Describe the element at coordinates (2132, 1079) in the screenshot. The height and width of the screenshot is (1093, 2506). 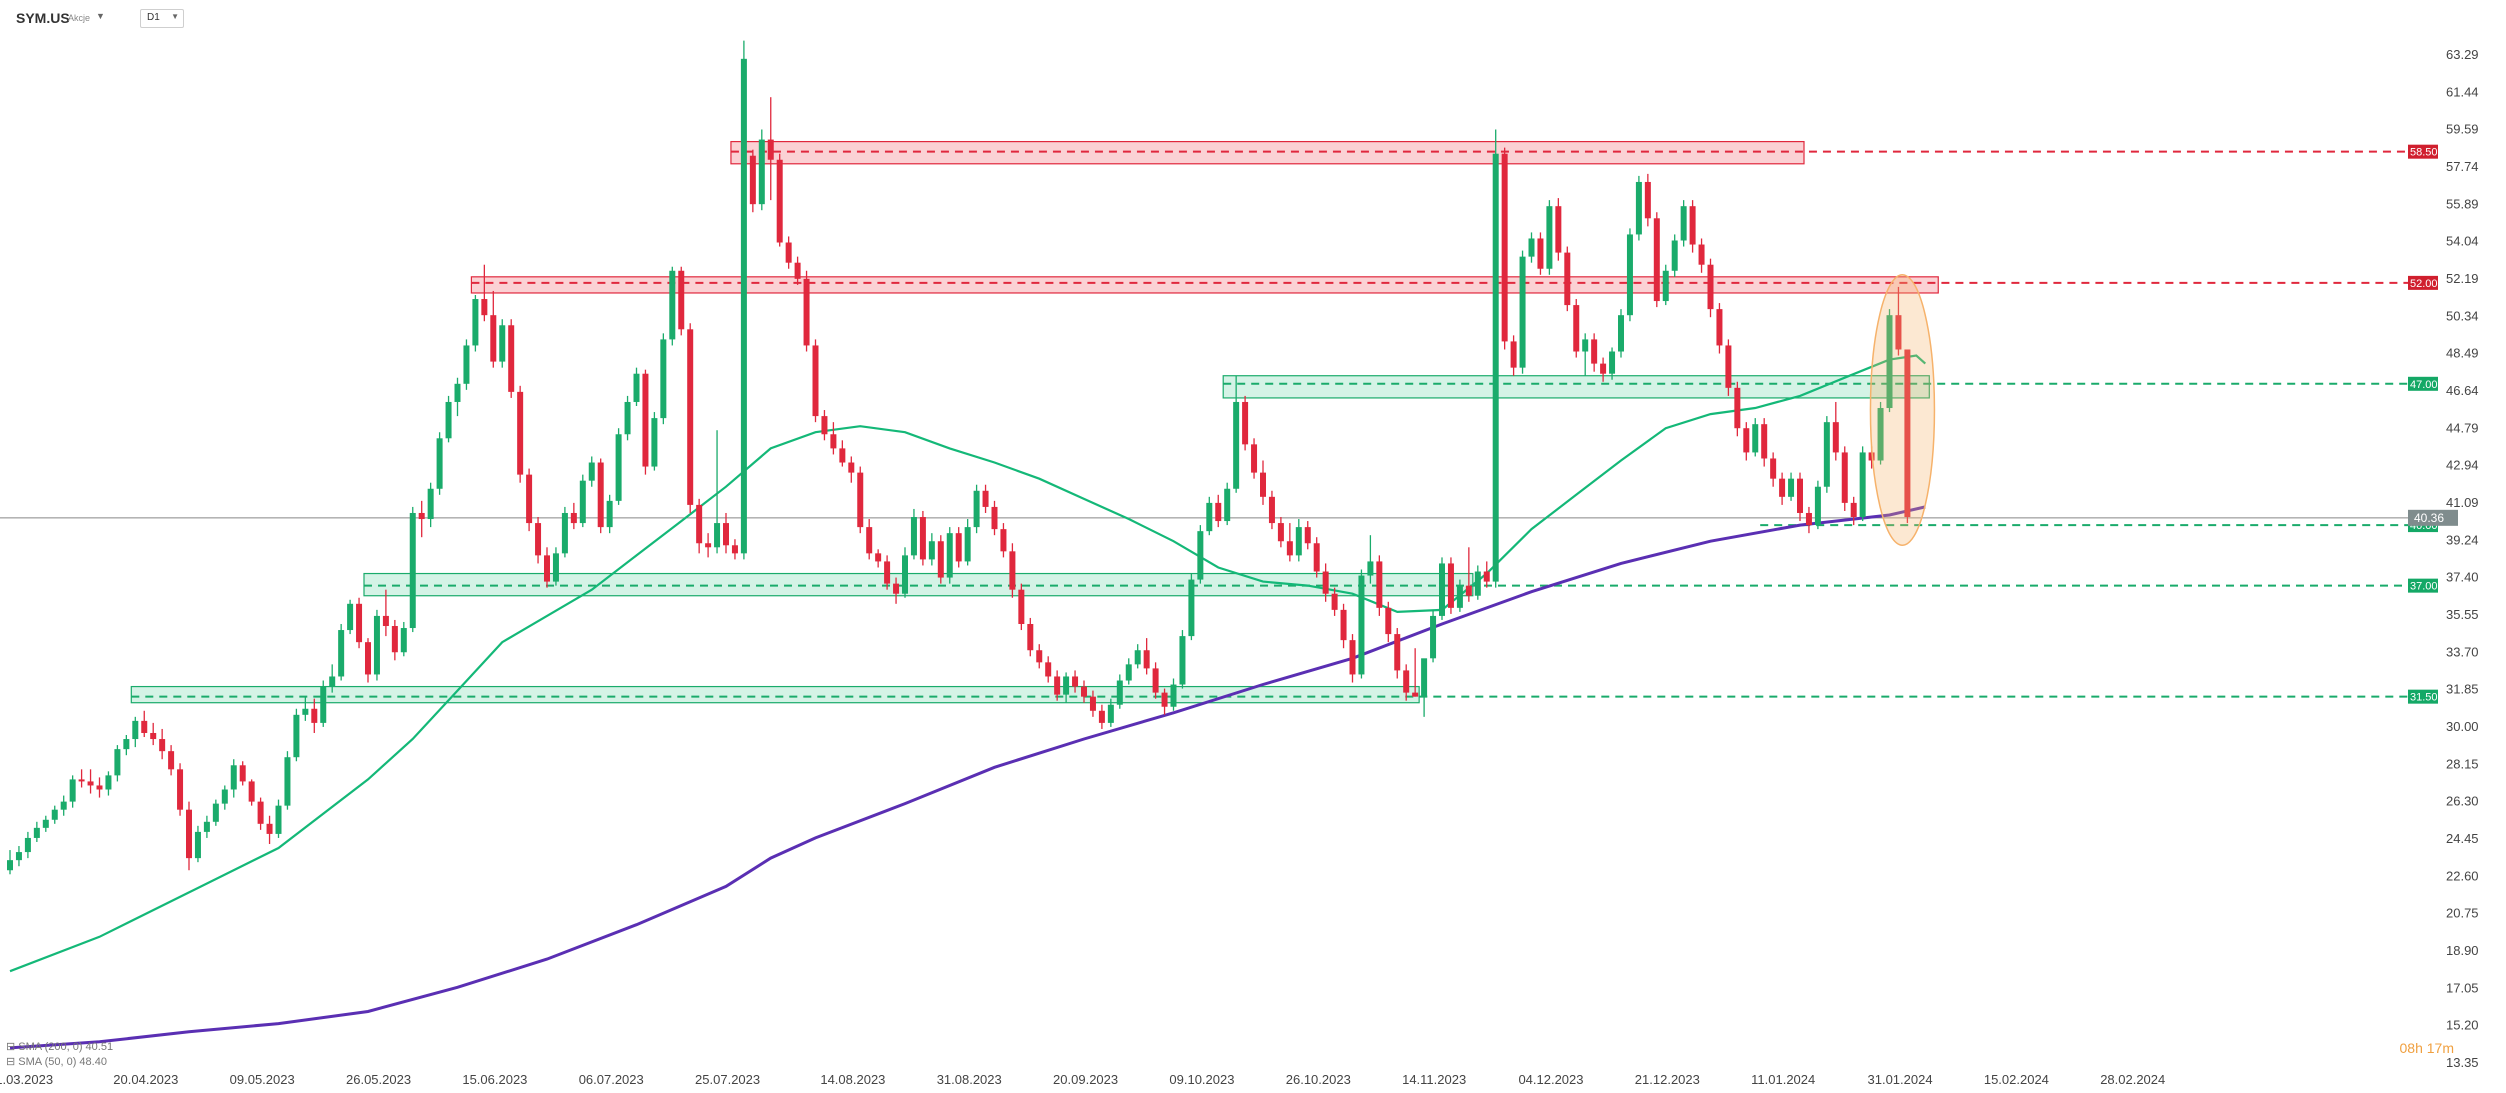
I see `x-tick-label: 28.02.2024` at that location.